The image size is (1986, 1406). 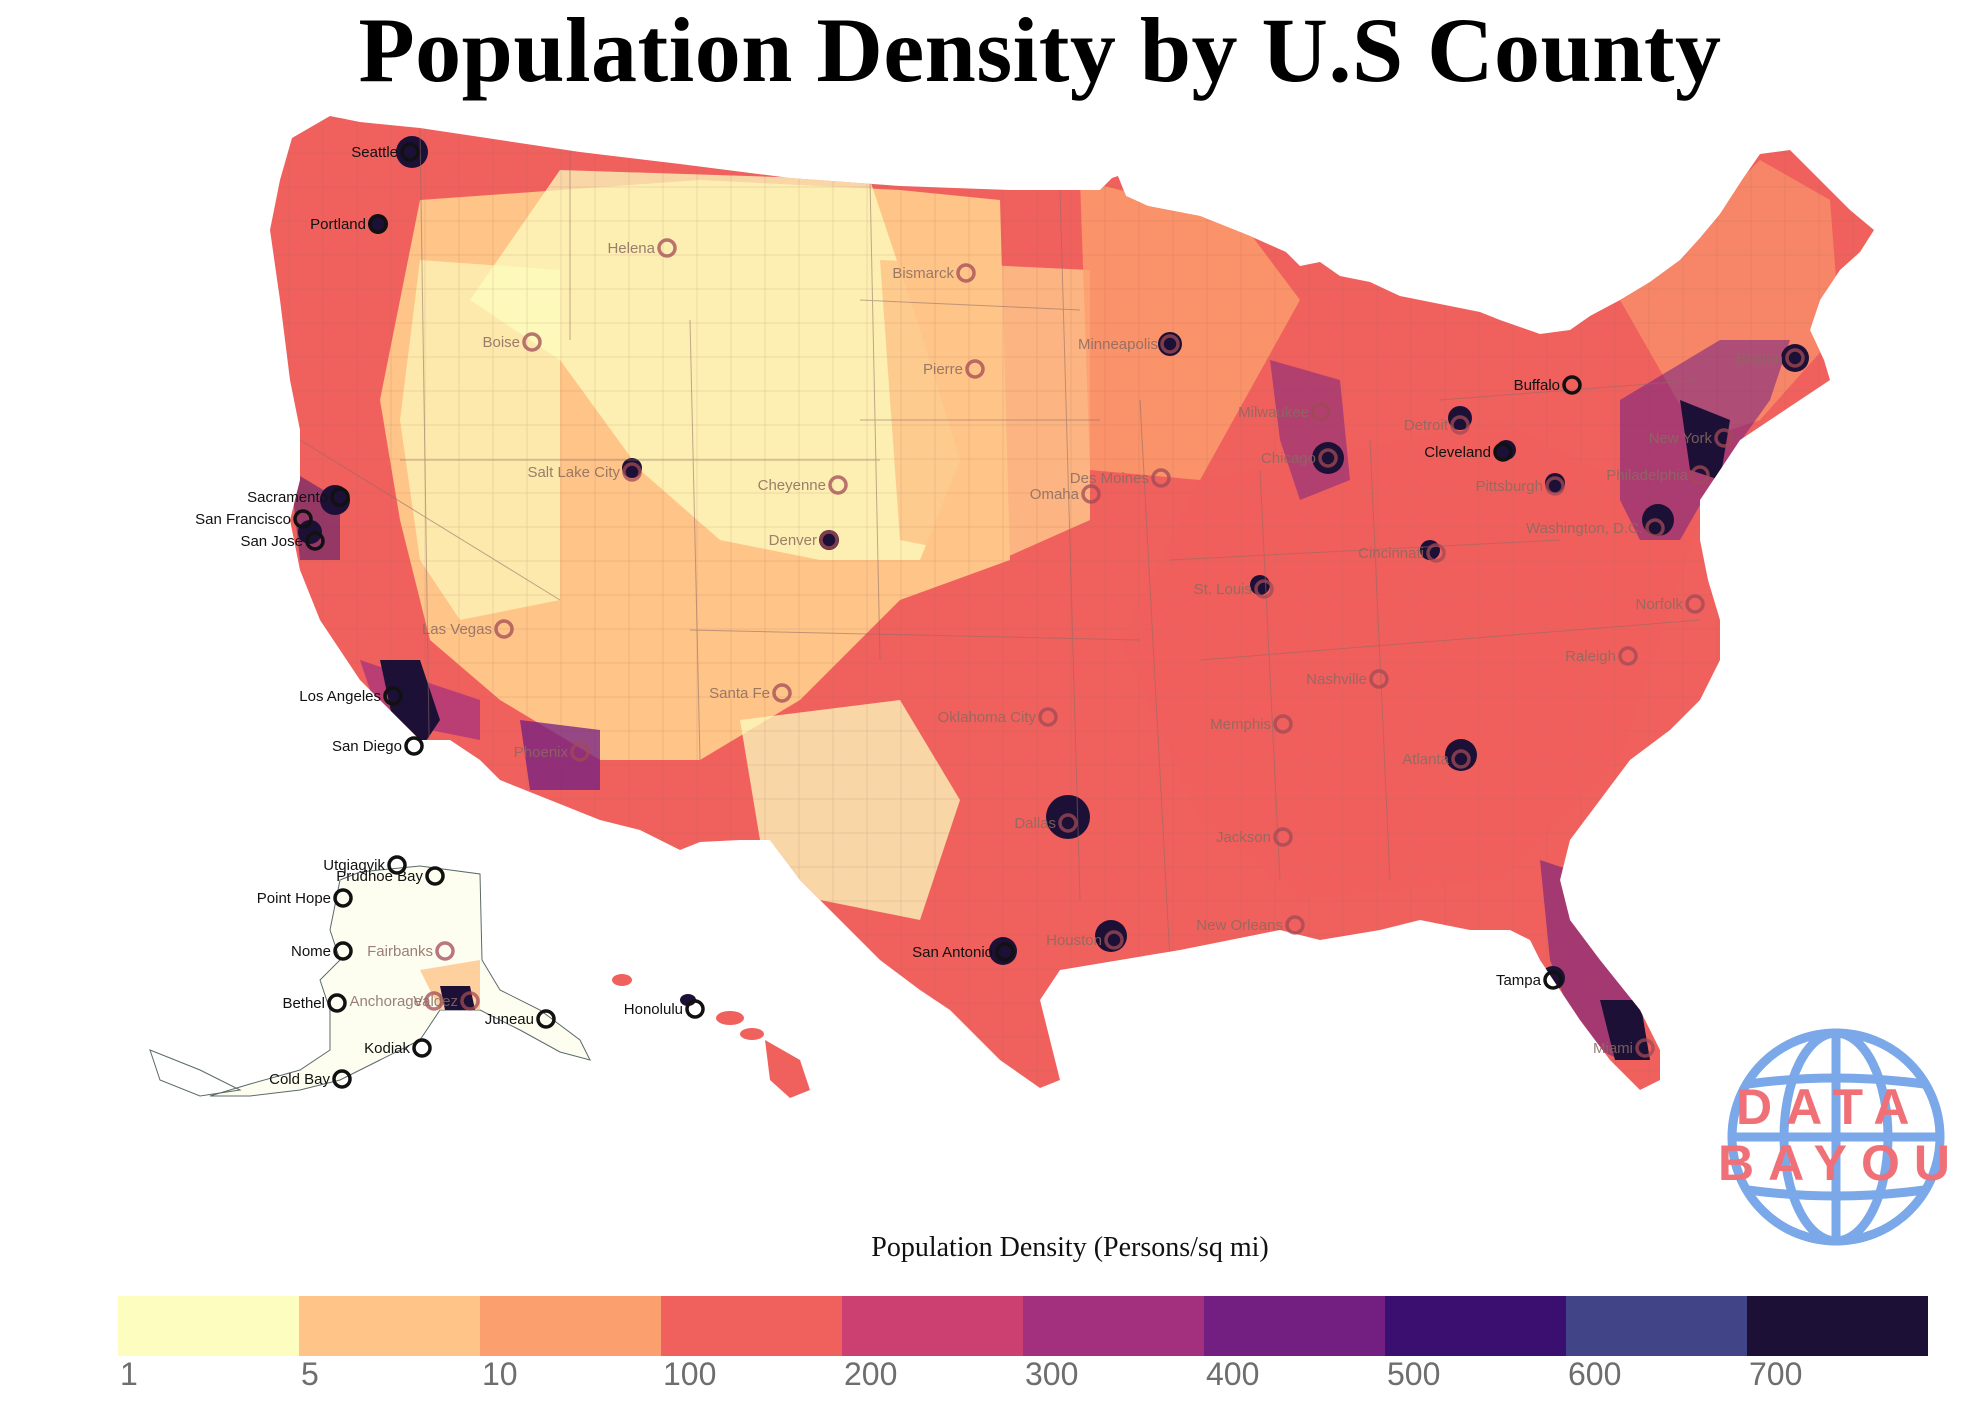 I want to click on city-label-honolulu: Honolulu, so click(x=653, y=1009).